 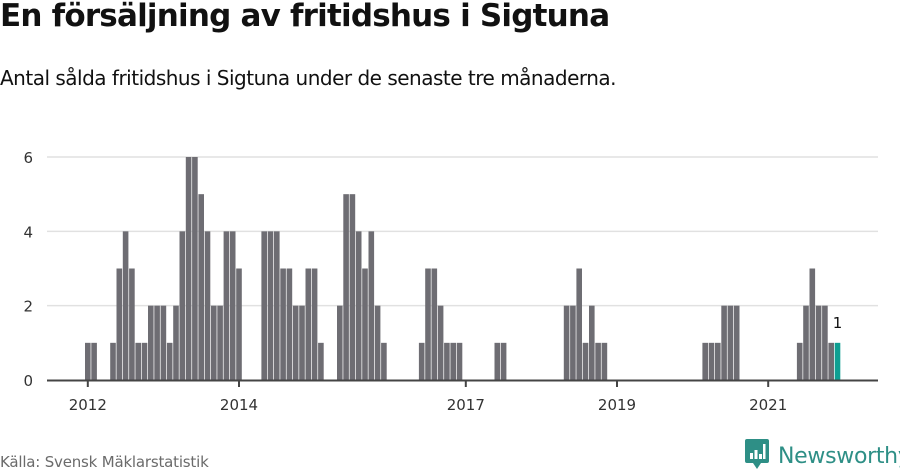 What do you see at coordinates (28, 307) in the screenshot?
I see `y-tick-label: 2` at bounding box center [28, 307].